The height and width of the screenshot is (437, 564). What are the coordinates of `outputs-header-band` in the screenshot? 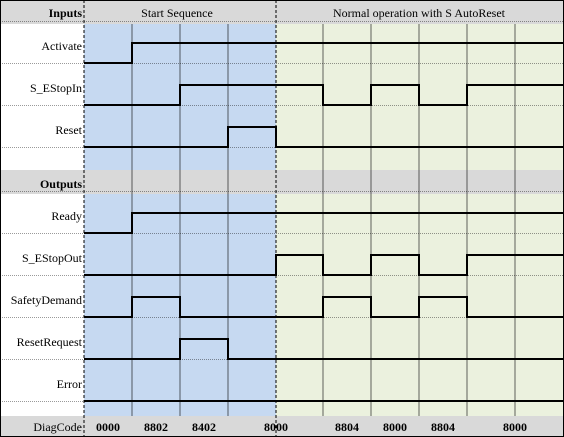 It's located at (282, 182).